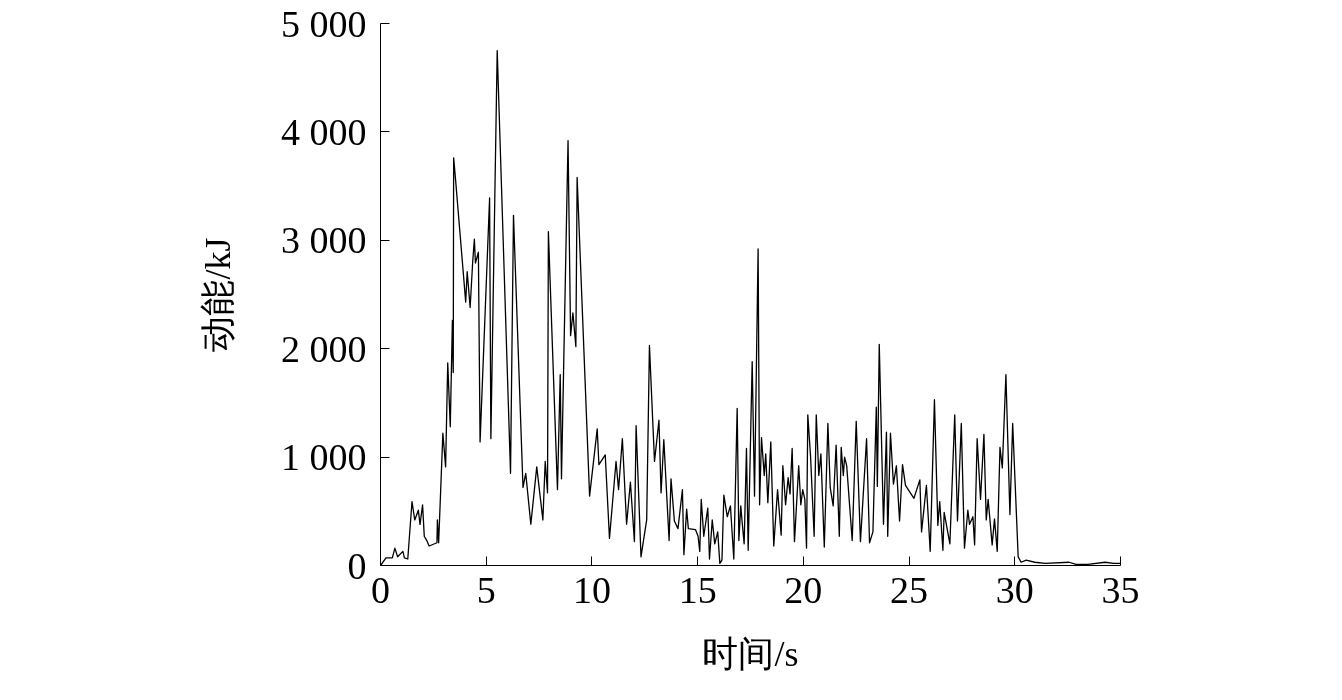 The image size is (1342, 700). I want to click on x-tick-label: 35, so click(1120, 589).